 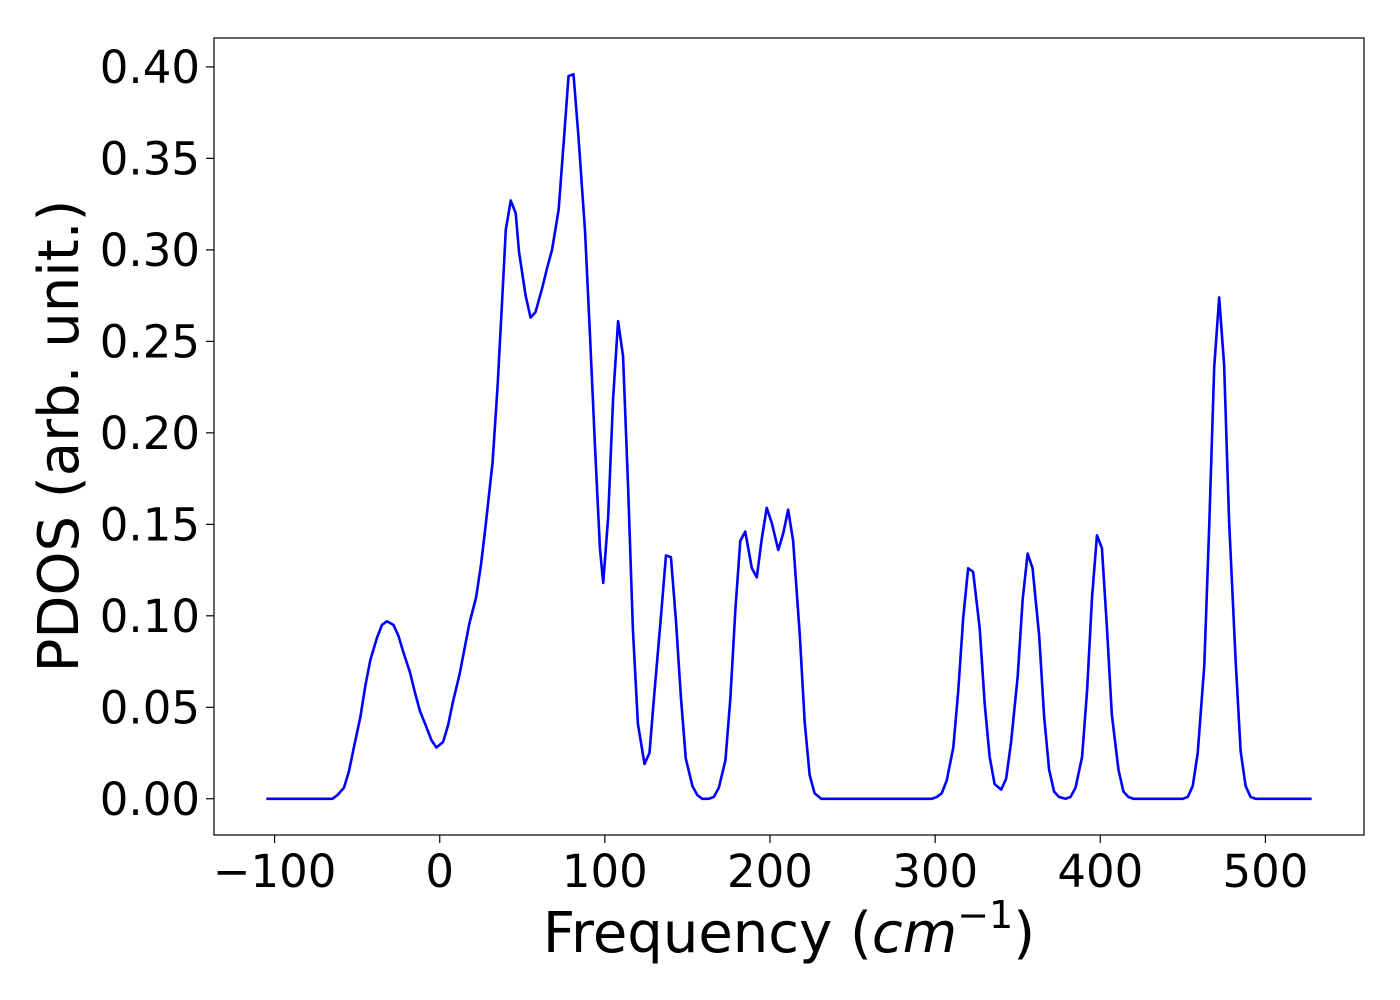 I want to click on y-axis-label: PDOS (arb. unit.), so click(x=59, y=436).